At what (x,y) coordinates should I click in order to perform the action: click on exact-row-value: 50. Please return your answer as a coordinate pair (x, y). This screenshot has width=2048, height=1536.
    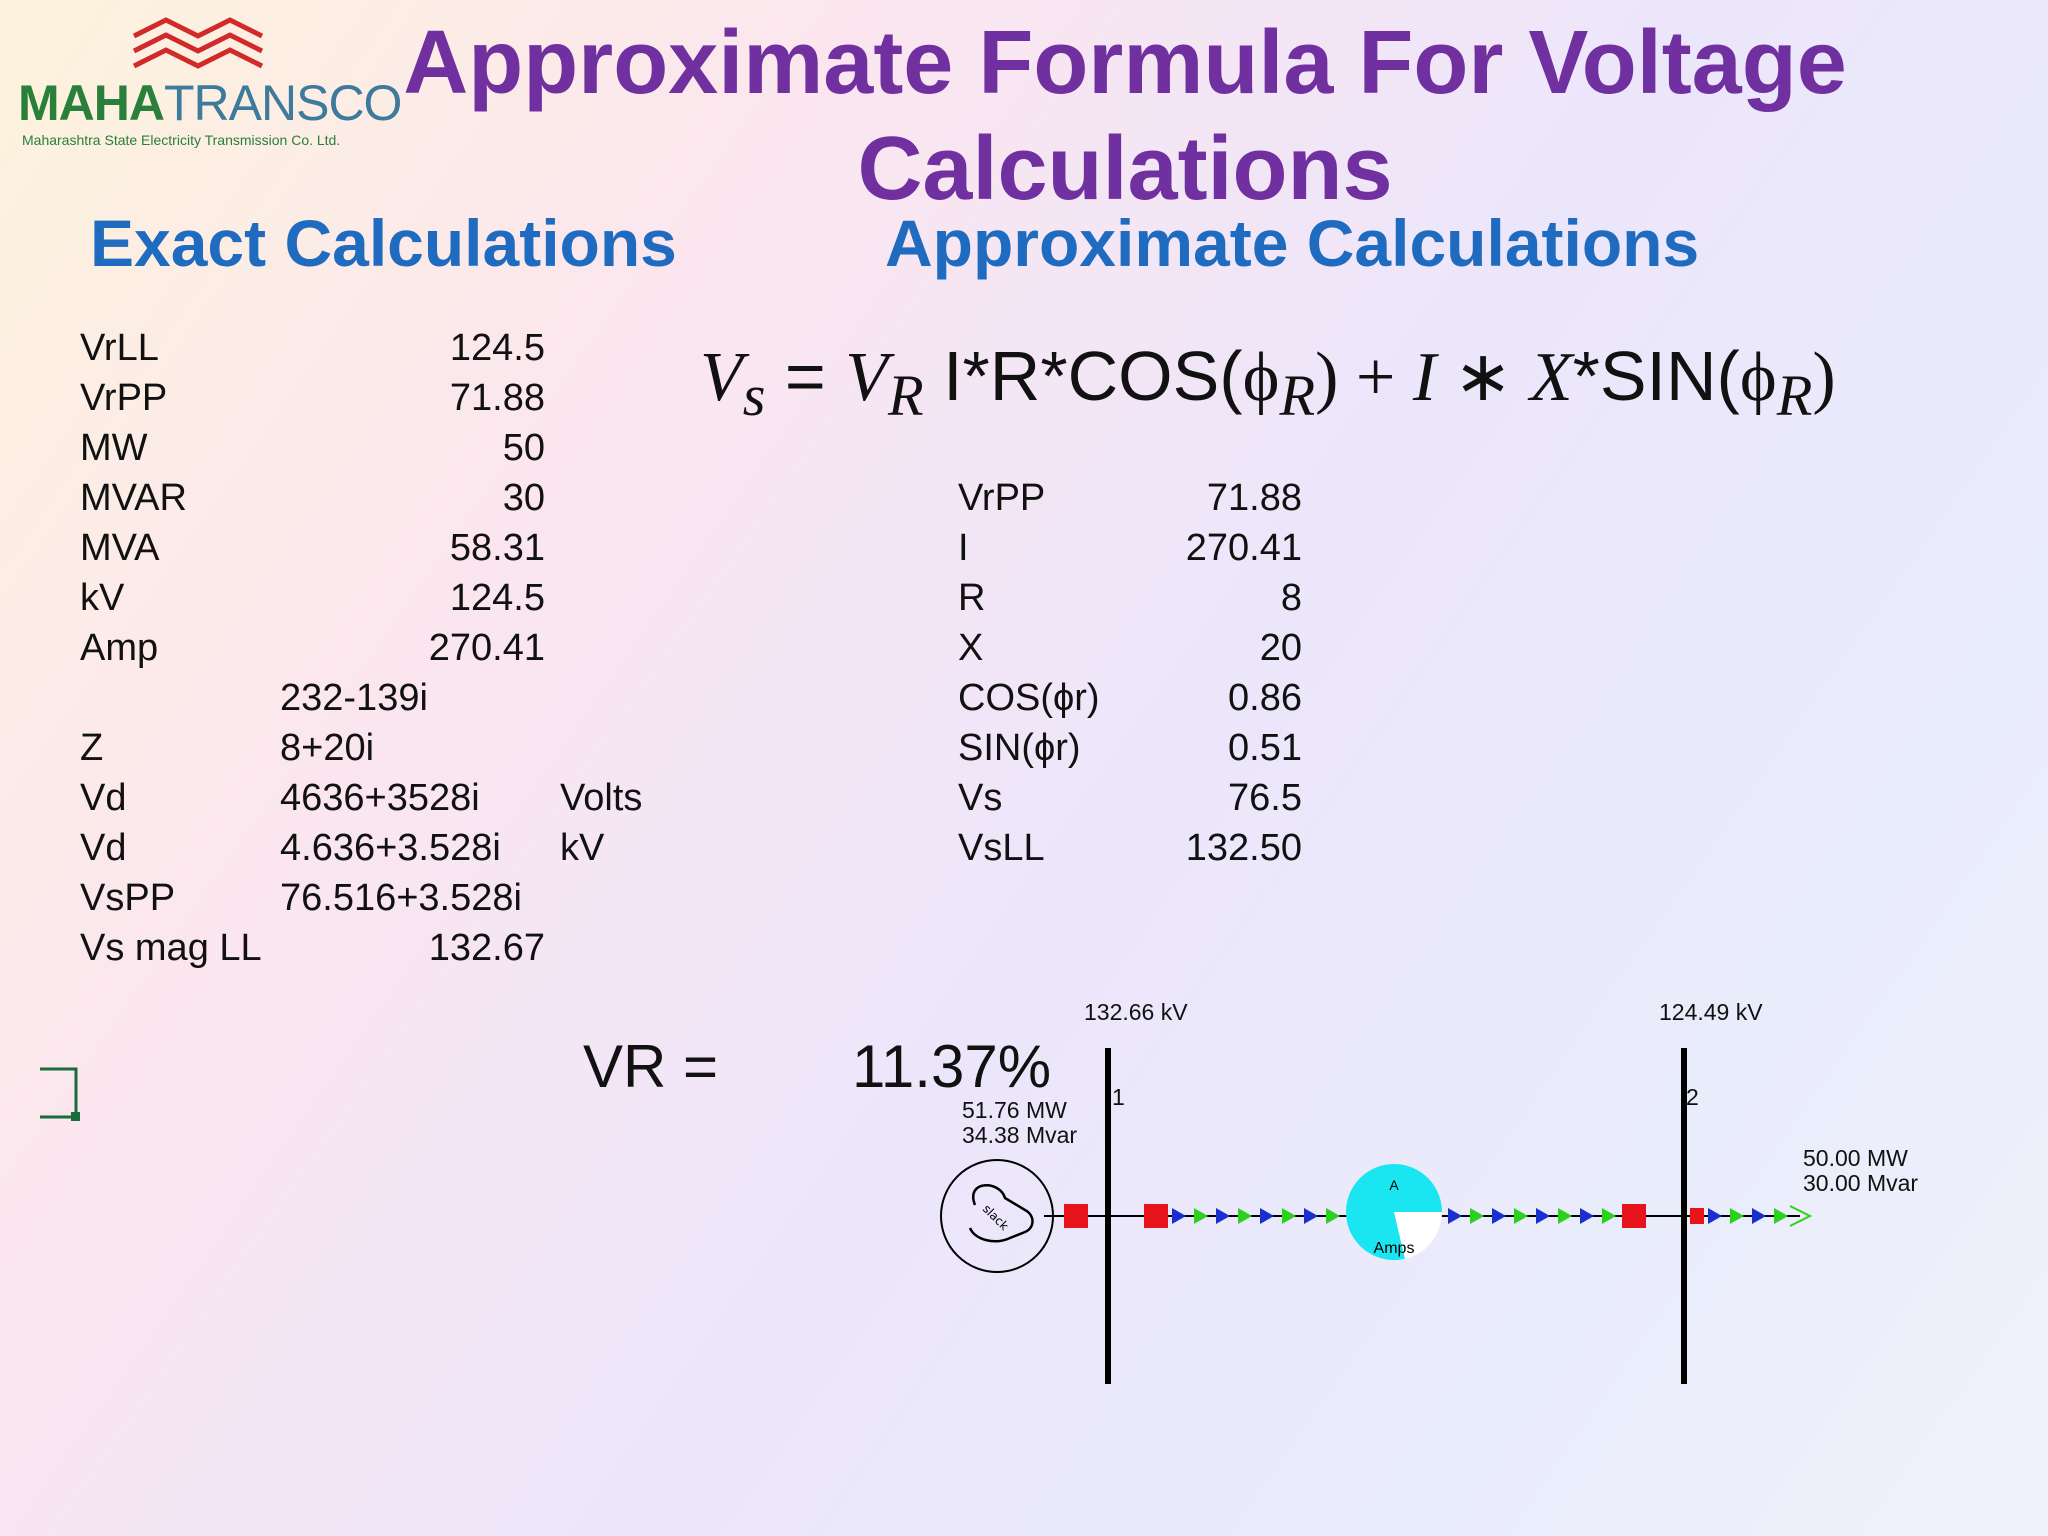
    Looking at the image, I should click on (523, 448).